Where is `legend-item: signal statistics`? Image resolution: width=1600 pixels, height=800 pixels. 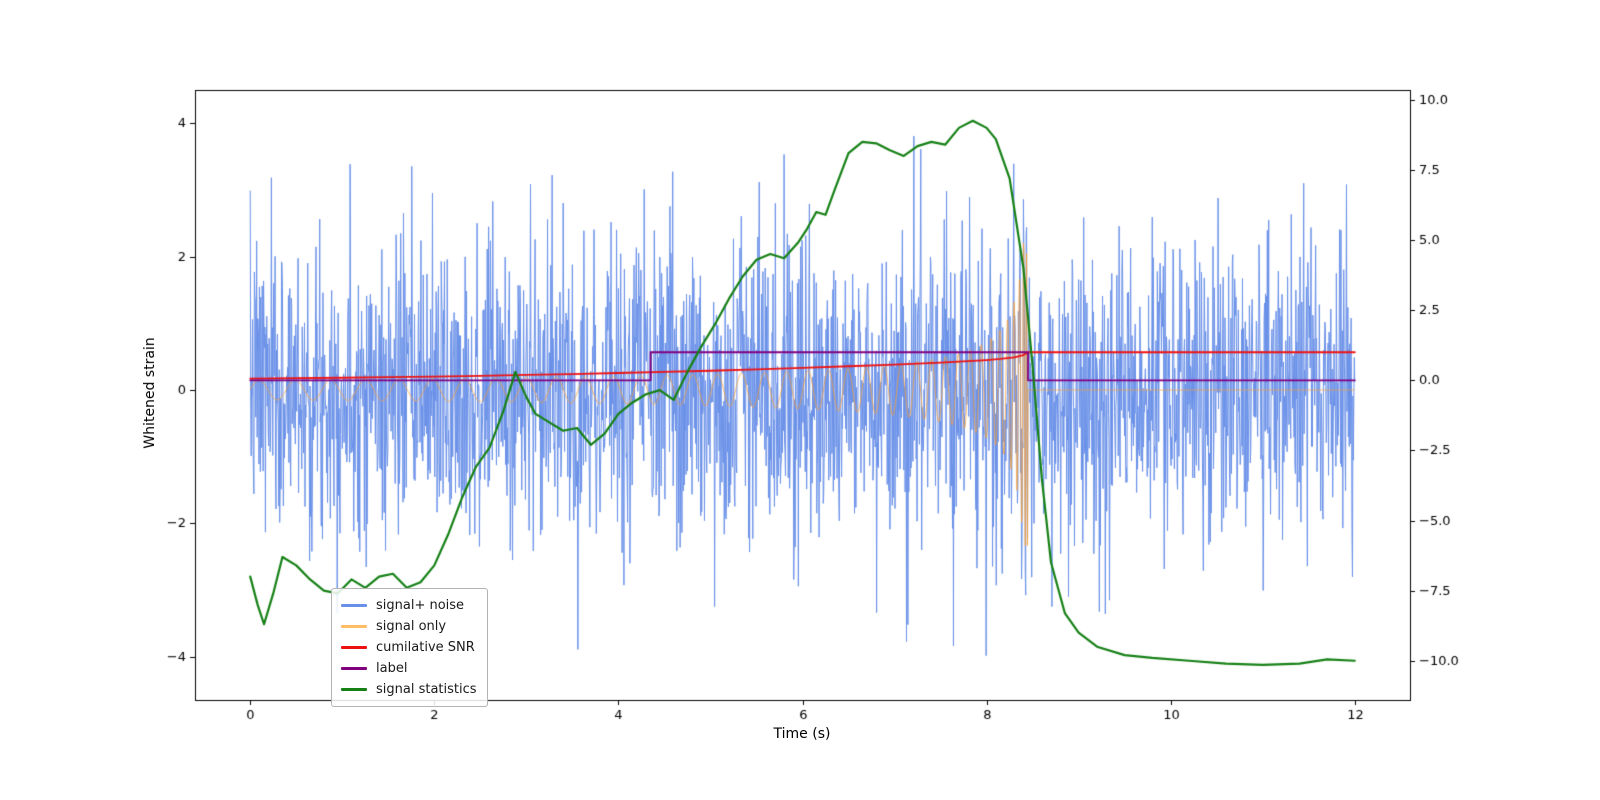
legend-item: signal statistics is located at coordinates (409, 689).